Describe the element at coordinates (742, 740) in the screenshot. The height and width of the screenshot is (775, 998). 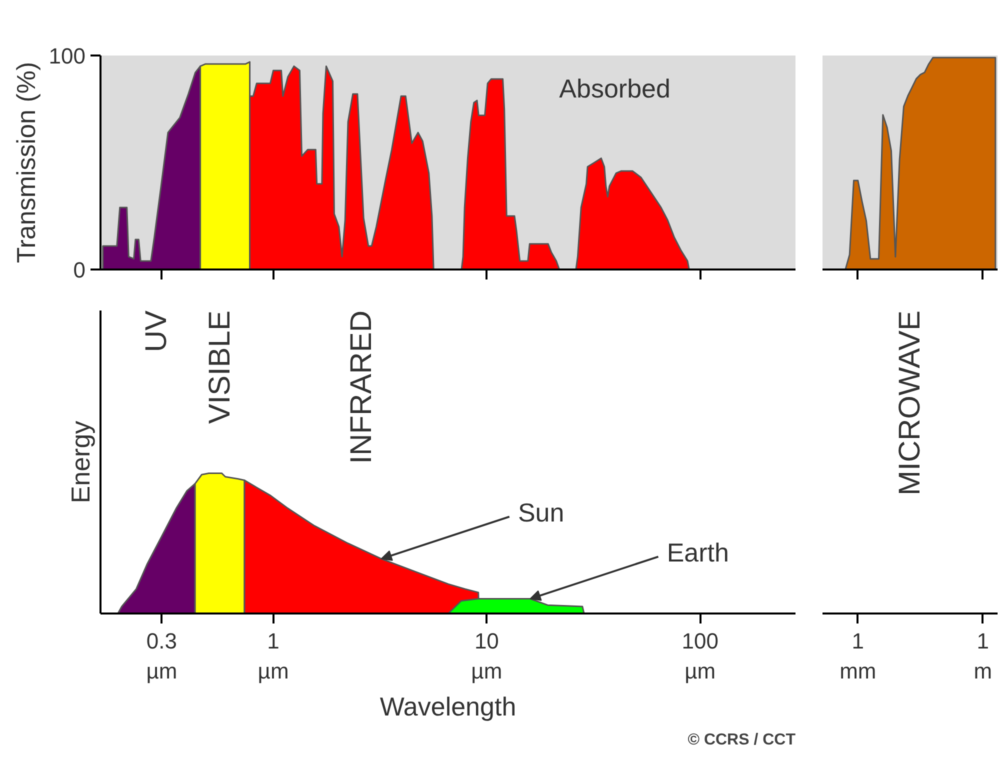
I see `text: © CCRS / CCT` at that location.